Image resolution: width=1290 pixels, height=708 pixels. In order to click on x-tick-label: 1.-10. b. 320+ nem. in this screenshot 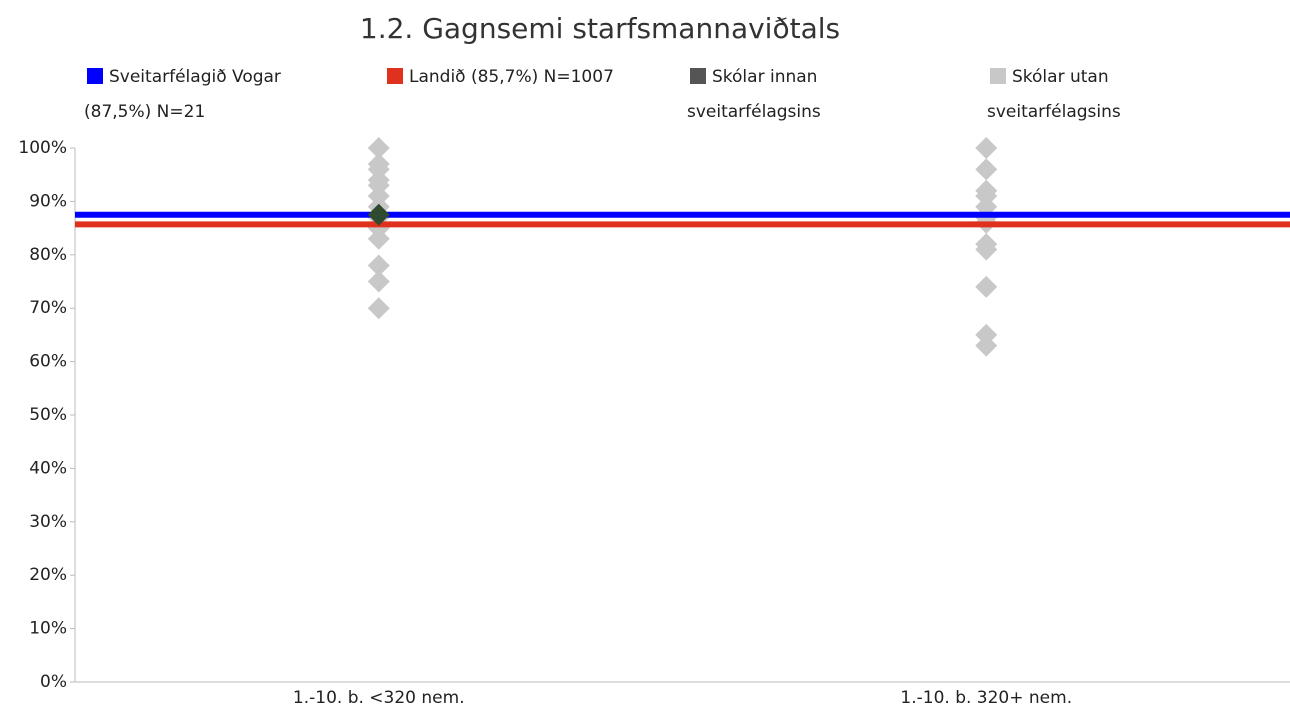, I will do `click(986, 698)`.